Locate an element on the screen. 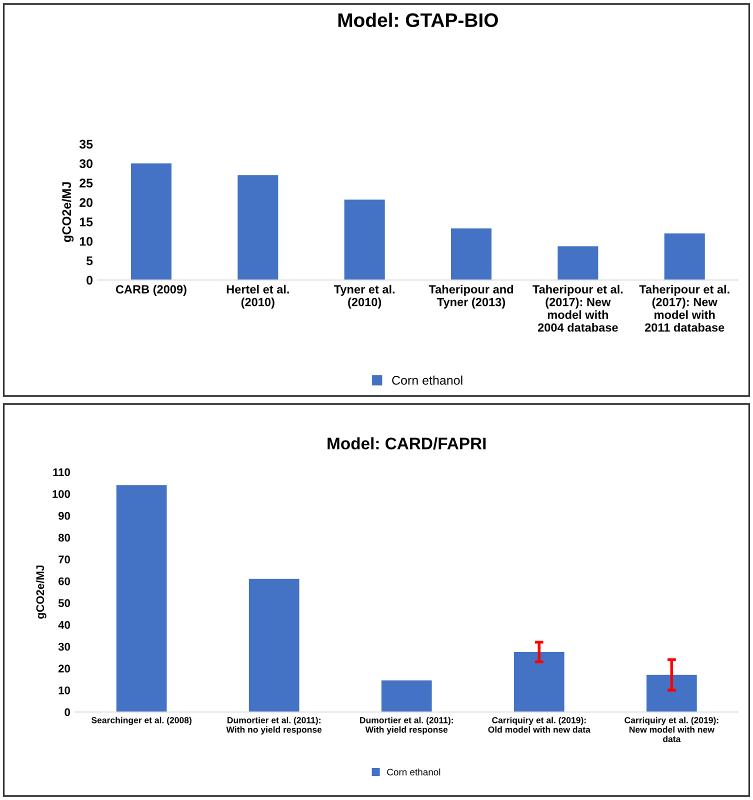 This screenshot has width=753, height=800. y-tick-label: 60 is located at coordinates (64, 581).